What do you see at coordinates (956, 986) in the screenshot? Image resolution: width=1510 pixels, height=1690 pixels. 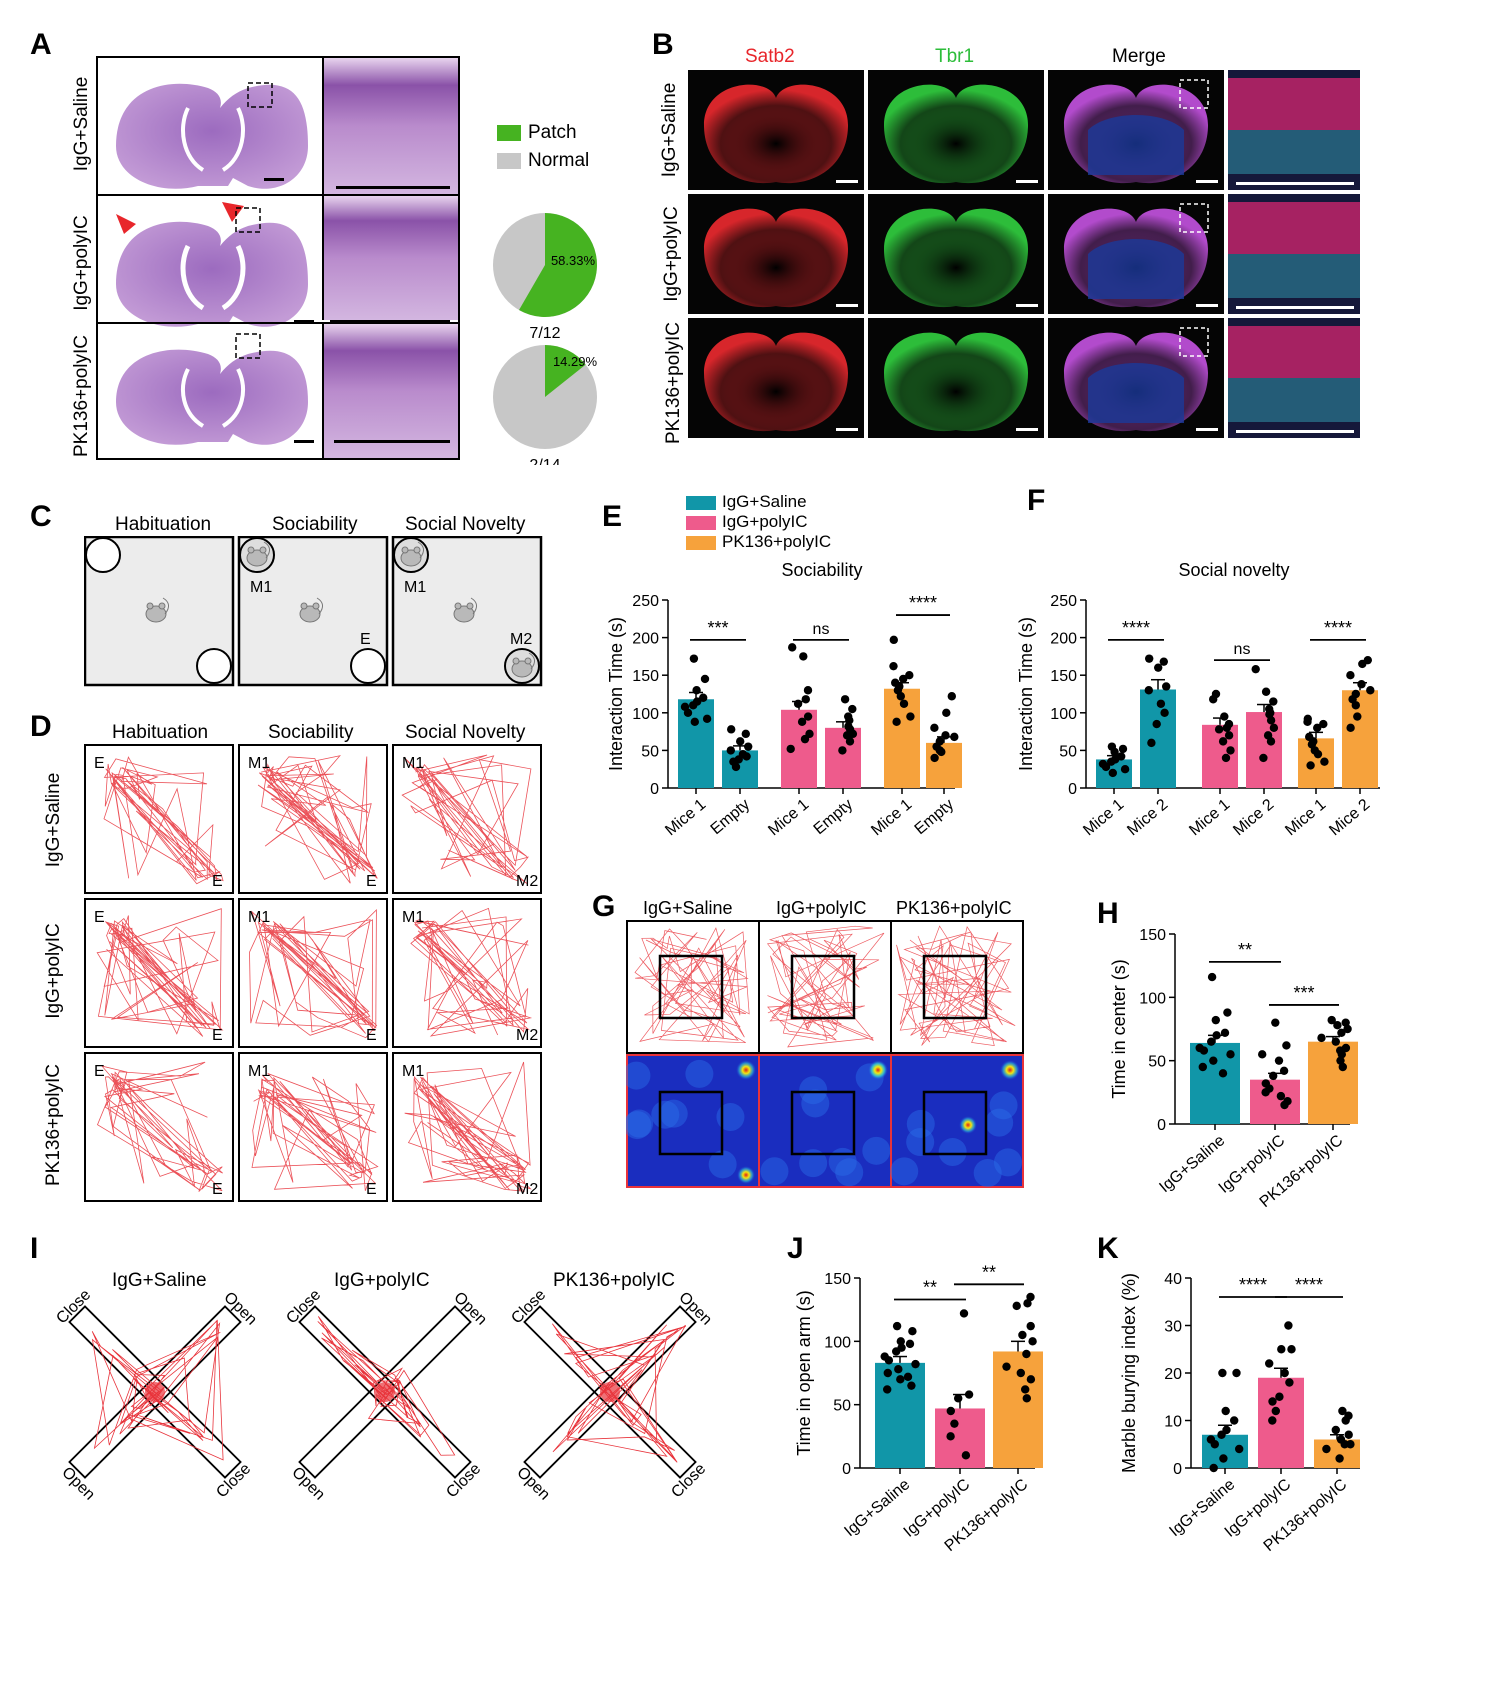 I see `open-field-track` at bounding box center [956, 986].